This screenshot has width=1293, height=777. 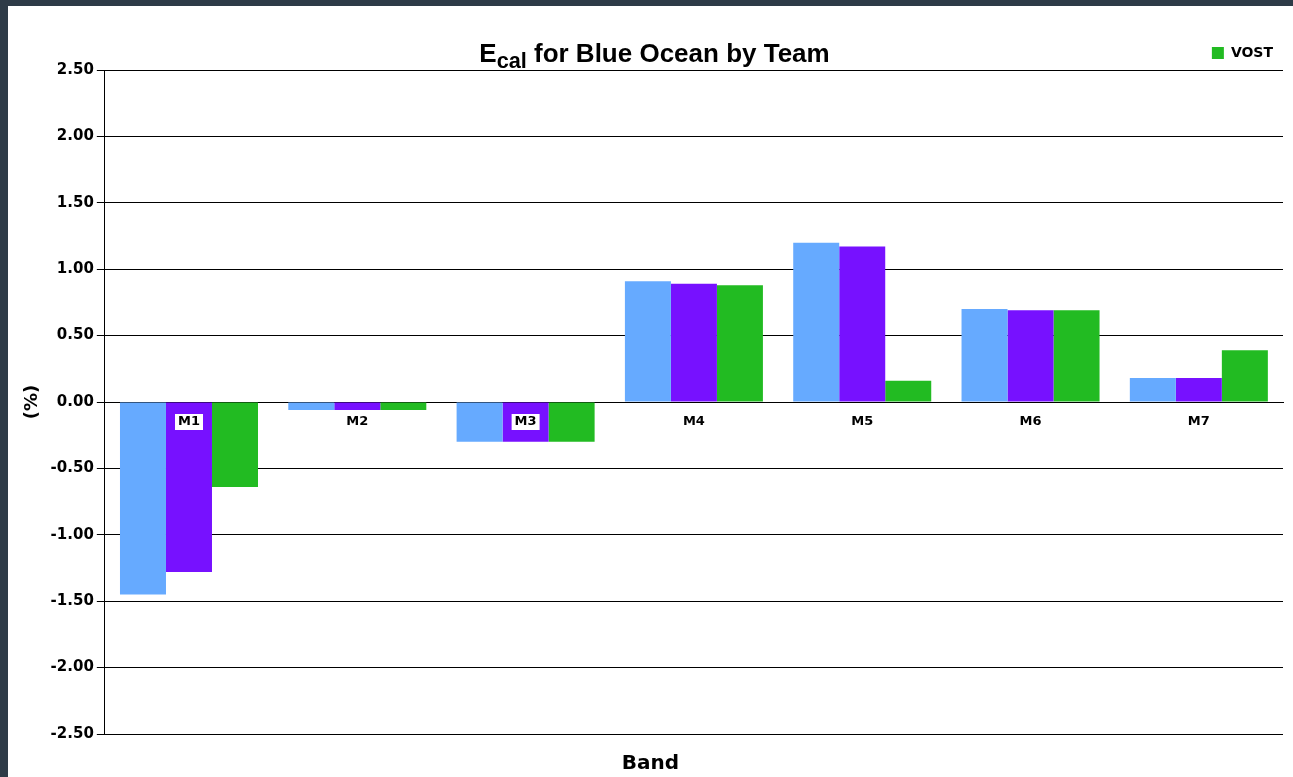 I want to click on y-tick-label: -2.50, so click(x=72, y=732).